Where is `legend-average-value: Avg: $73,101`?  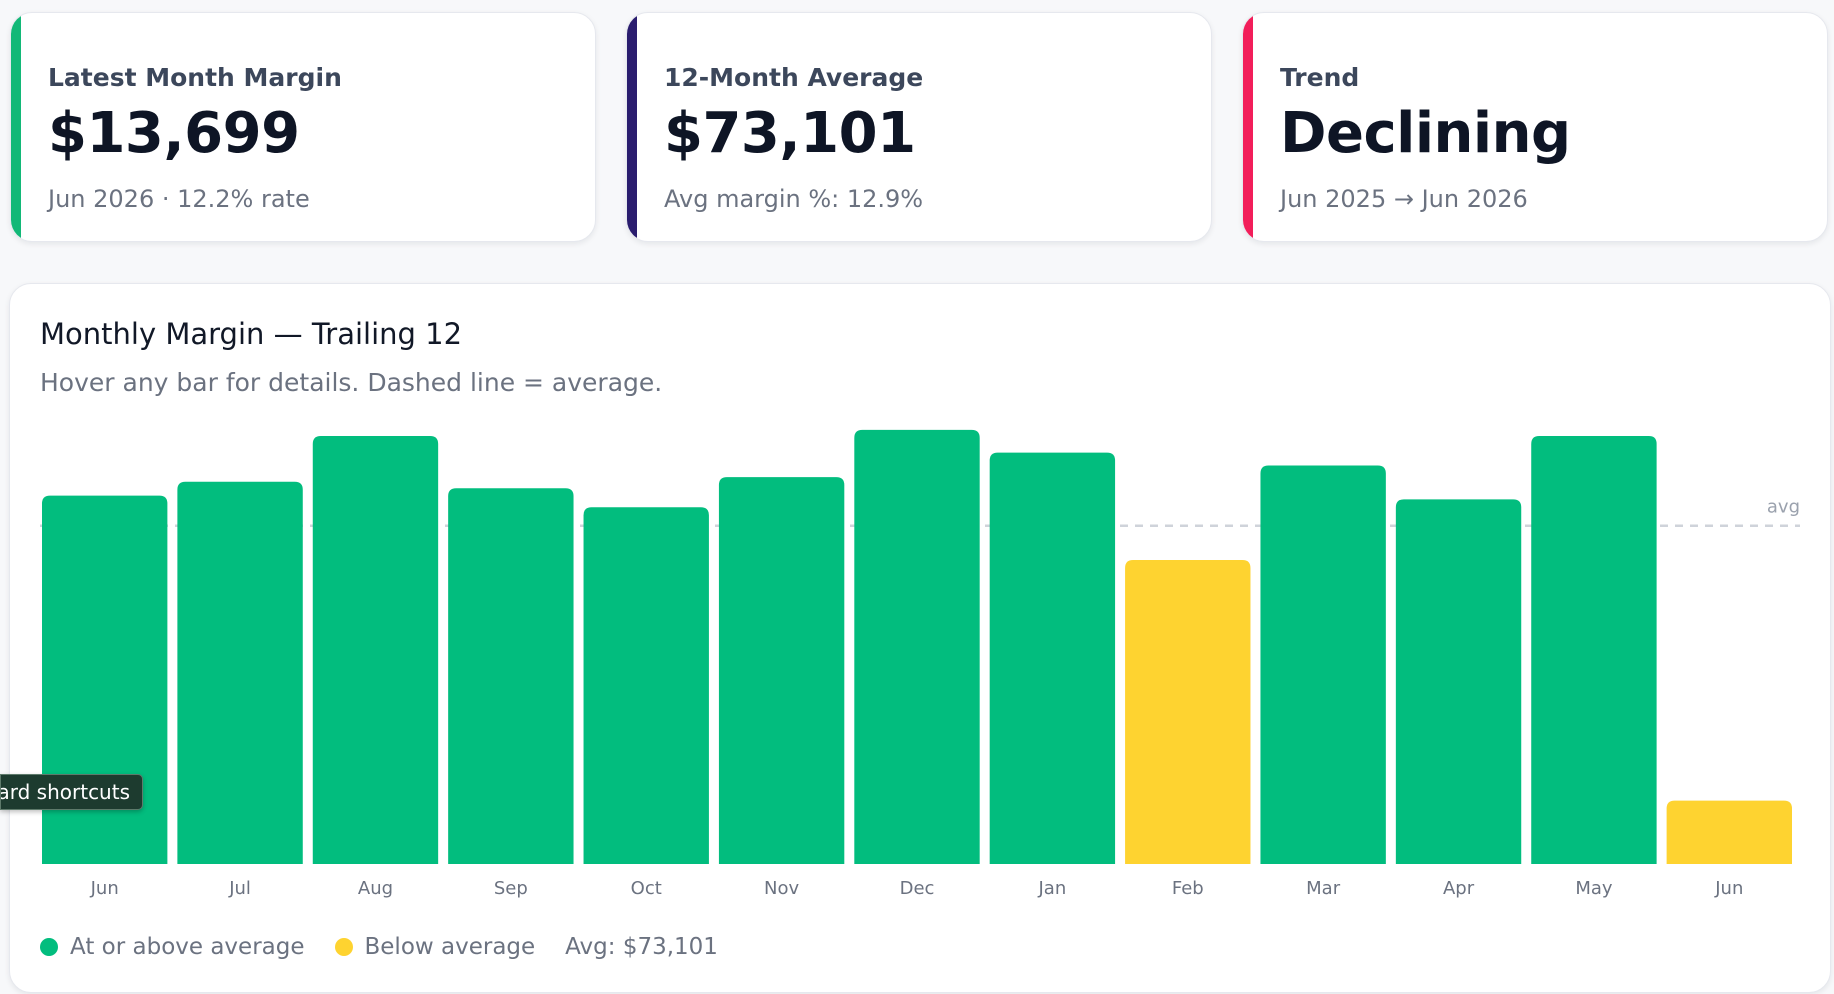 legend-average-value: Avg: $73,101 is located at coordinates (641, 947).